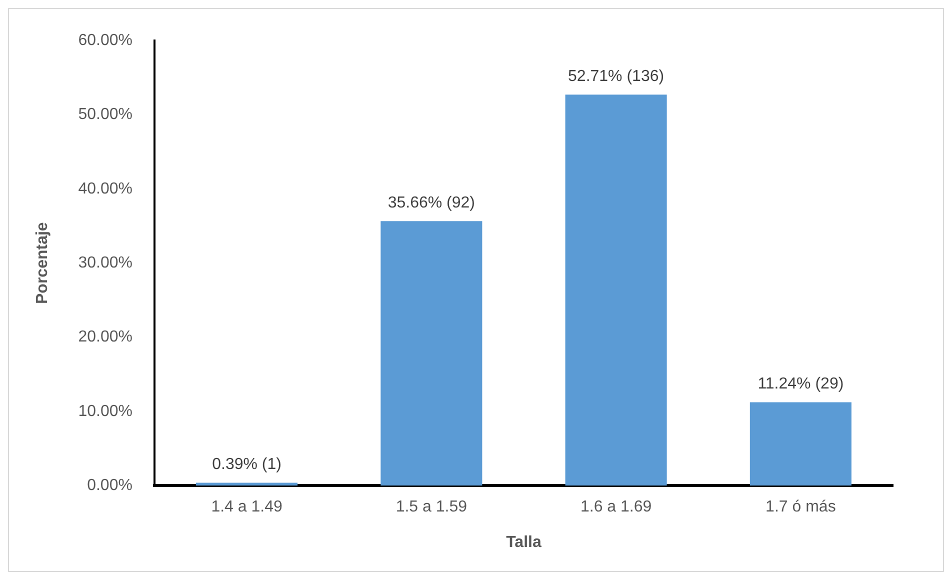  Describe the element at coordinates (105, 41) in the screenshot. I see `y-tick-label: 60.00%` at that location.